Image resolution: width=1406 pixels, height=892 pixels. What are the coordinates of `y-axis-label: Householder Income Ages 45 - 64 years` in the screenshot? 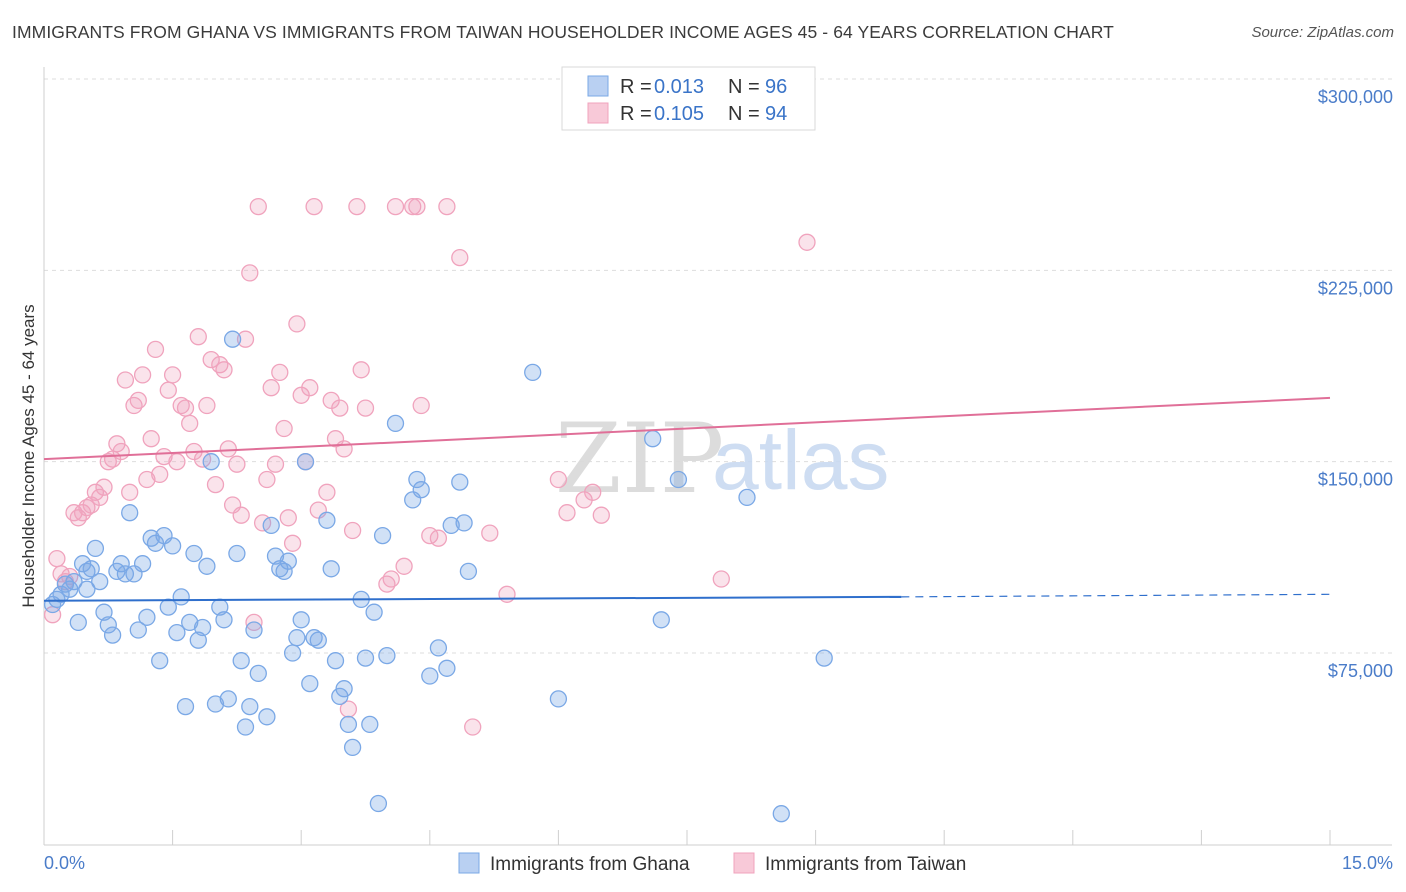 It's located at (28, 455).